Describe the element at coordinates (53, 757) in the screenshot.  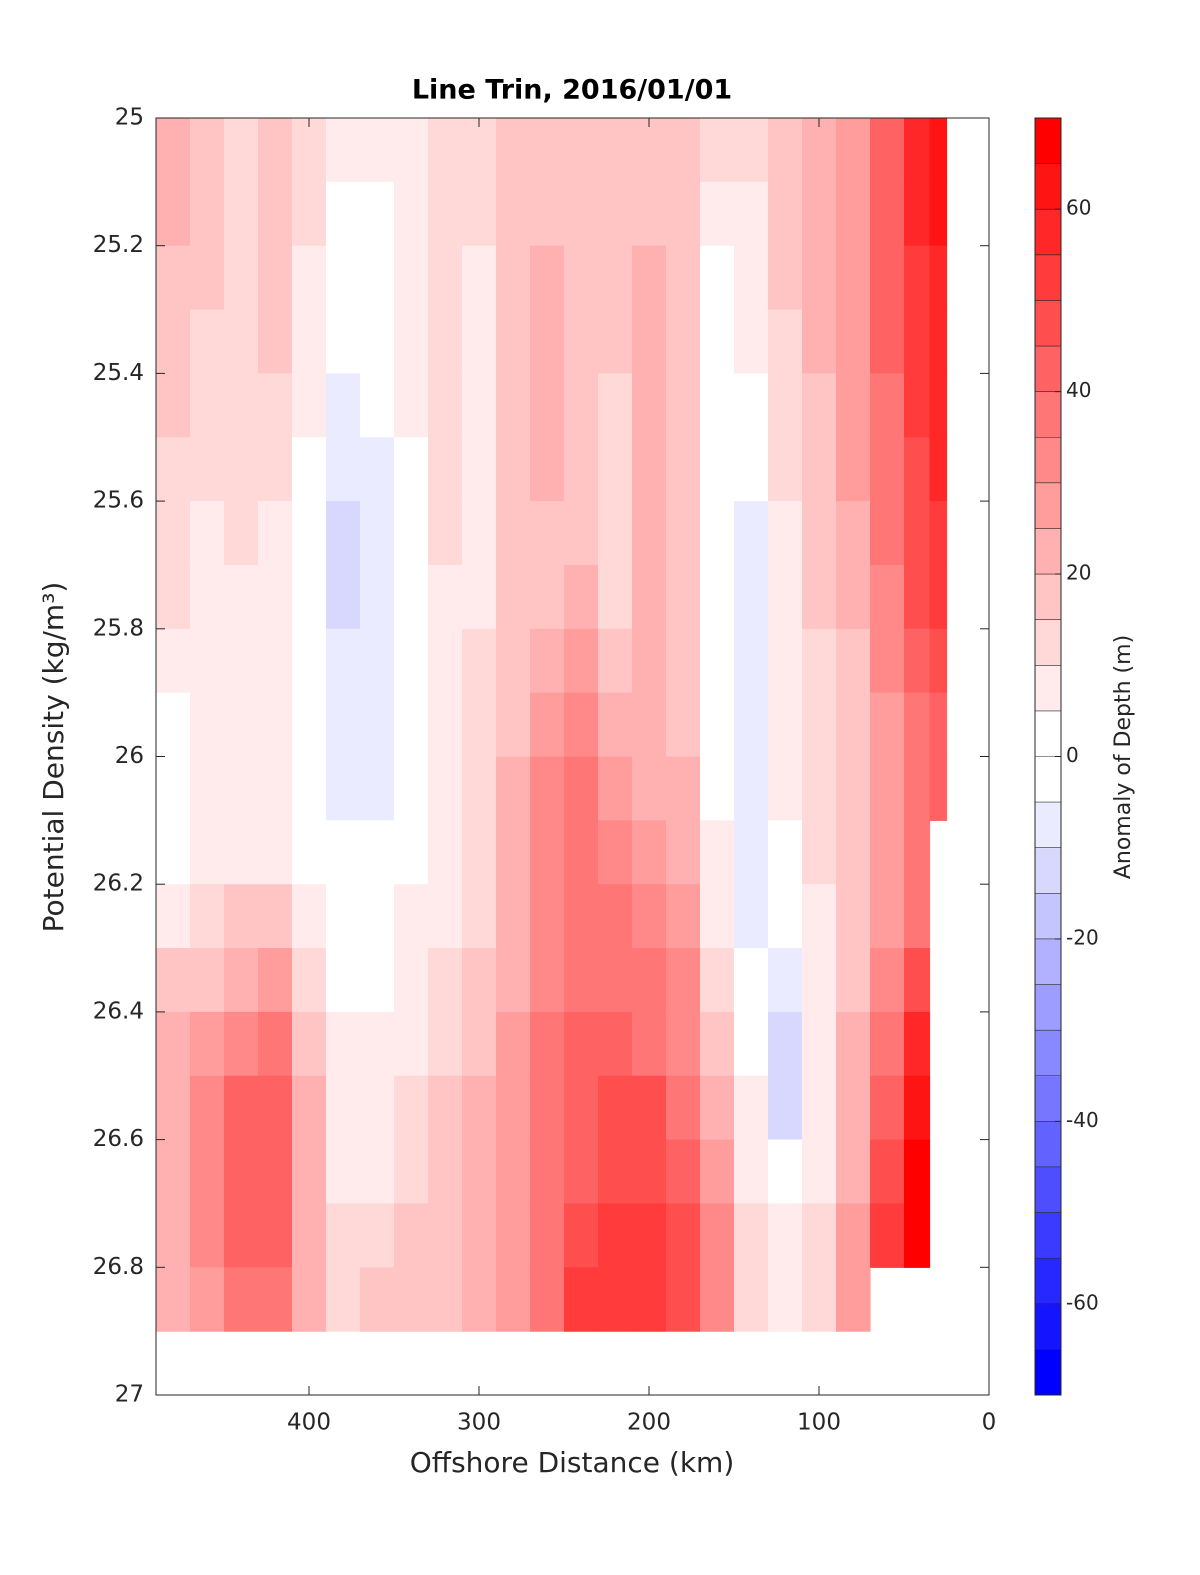
I see `y-axis-label: Potential Density (kg/m³)` at that location.